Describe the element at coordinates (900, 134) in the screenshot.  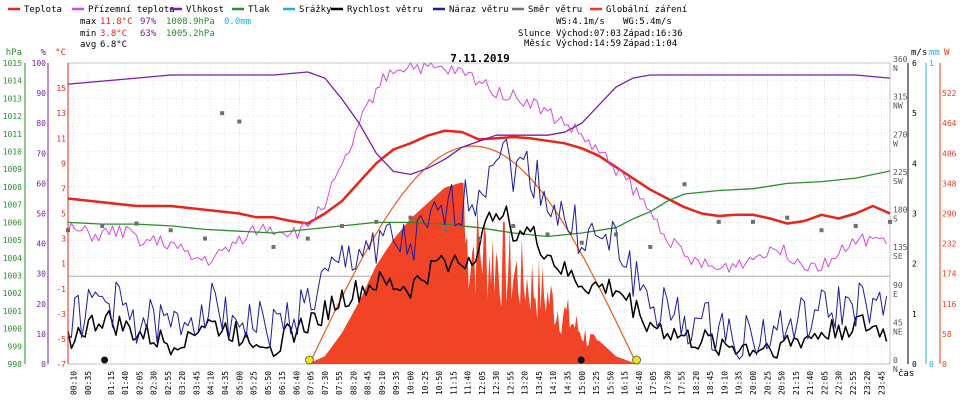
I see `axis-tick-dir: 270` at that location.